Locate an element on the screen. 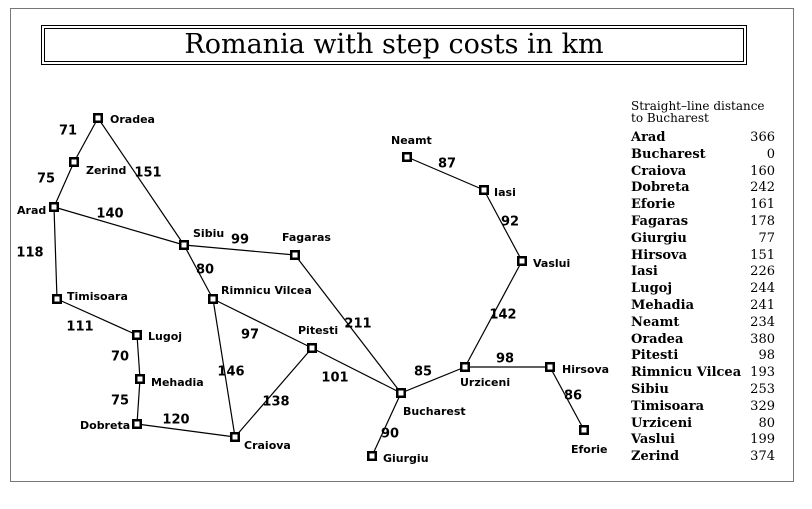  sld-city-name: Oradea is located at coordinates (657, 340).